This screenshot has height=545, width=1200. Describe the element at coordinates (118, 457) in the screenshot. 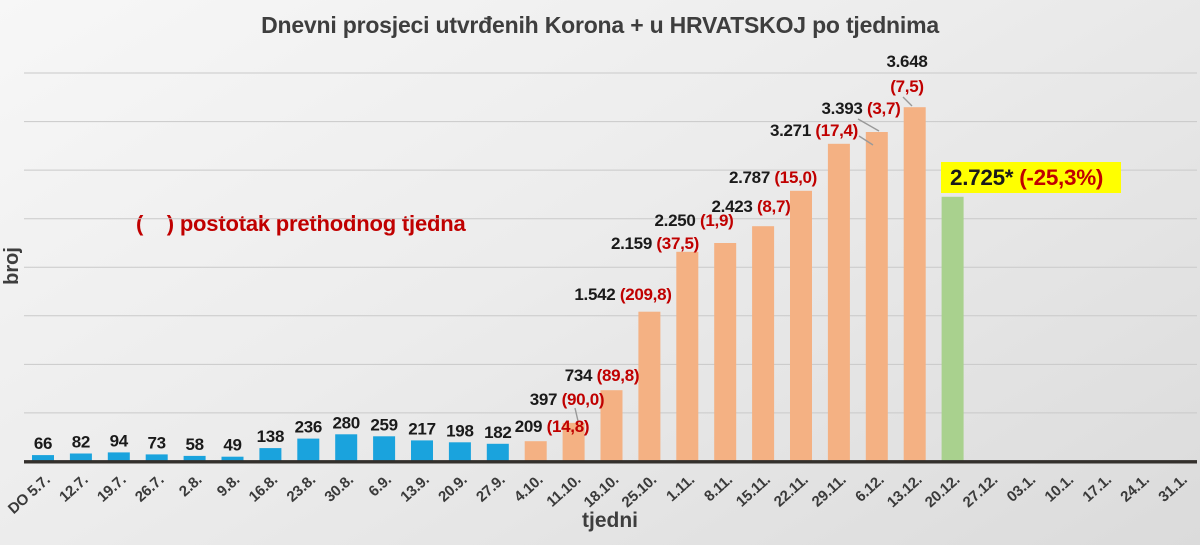

I see `bar-19.7.` at that location.